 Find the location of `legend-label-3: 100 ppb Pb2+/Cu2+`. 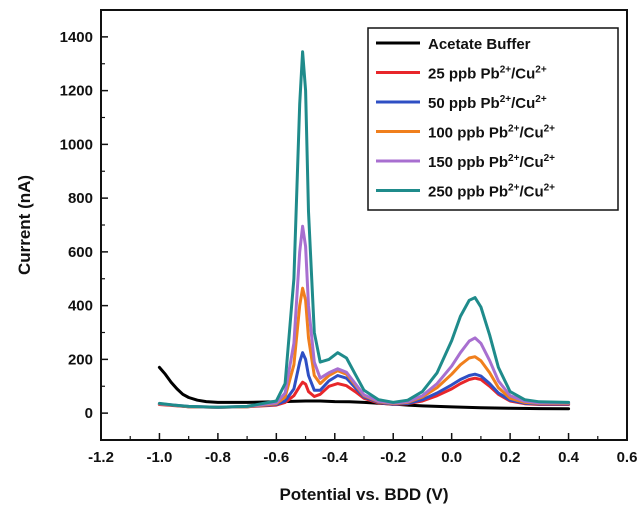

legend-label-3: 100 ppb Pb2+/Cu2+ is located at coordinates (491, 133).